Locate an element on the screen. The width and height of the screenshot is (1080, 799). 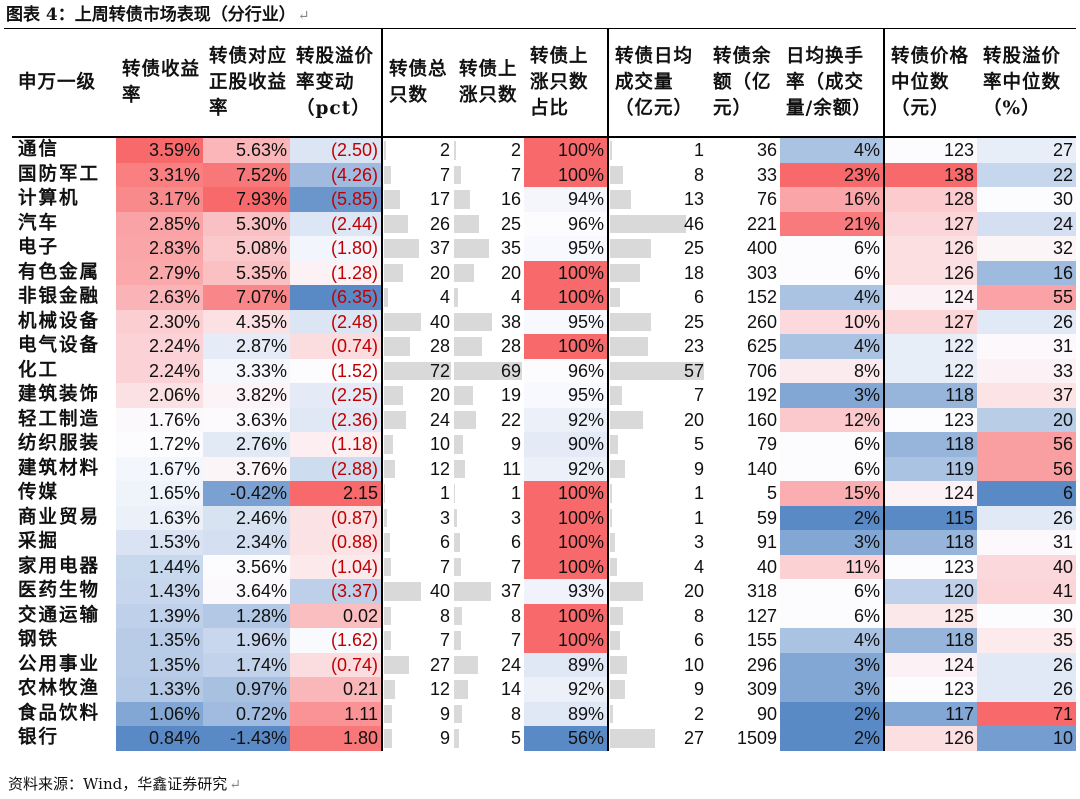
cell-prem: 55 is located at coordinates (1026, 297).